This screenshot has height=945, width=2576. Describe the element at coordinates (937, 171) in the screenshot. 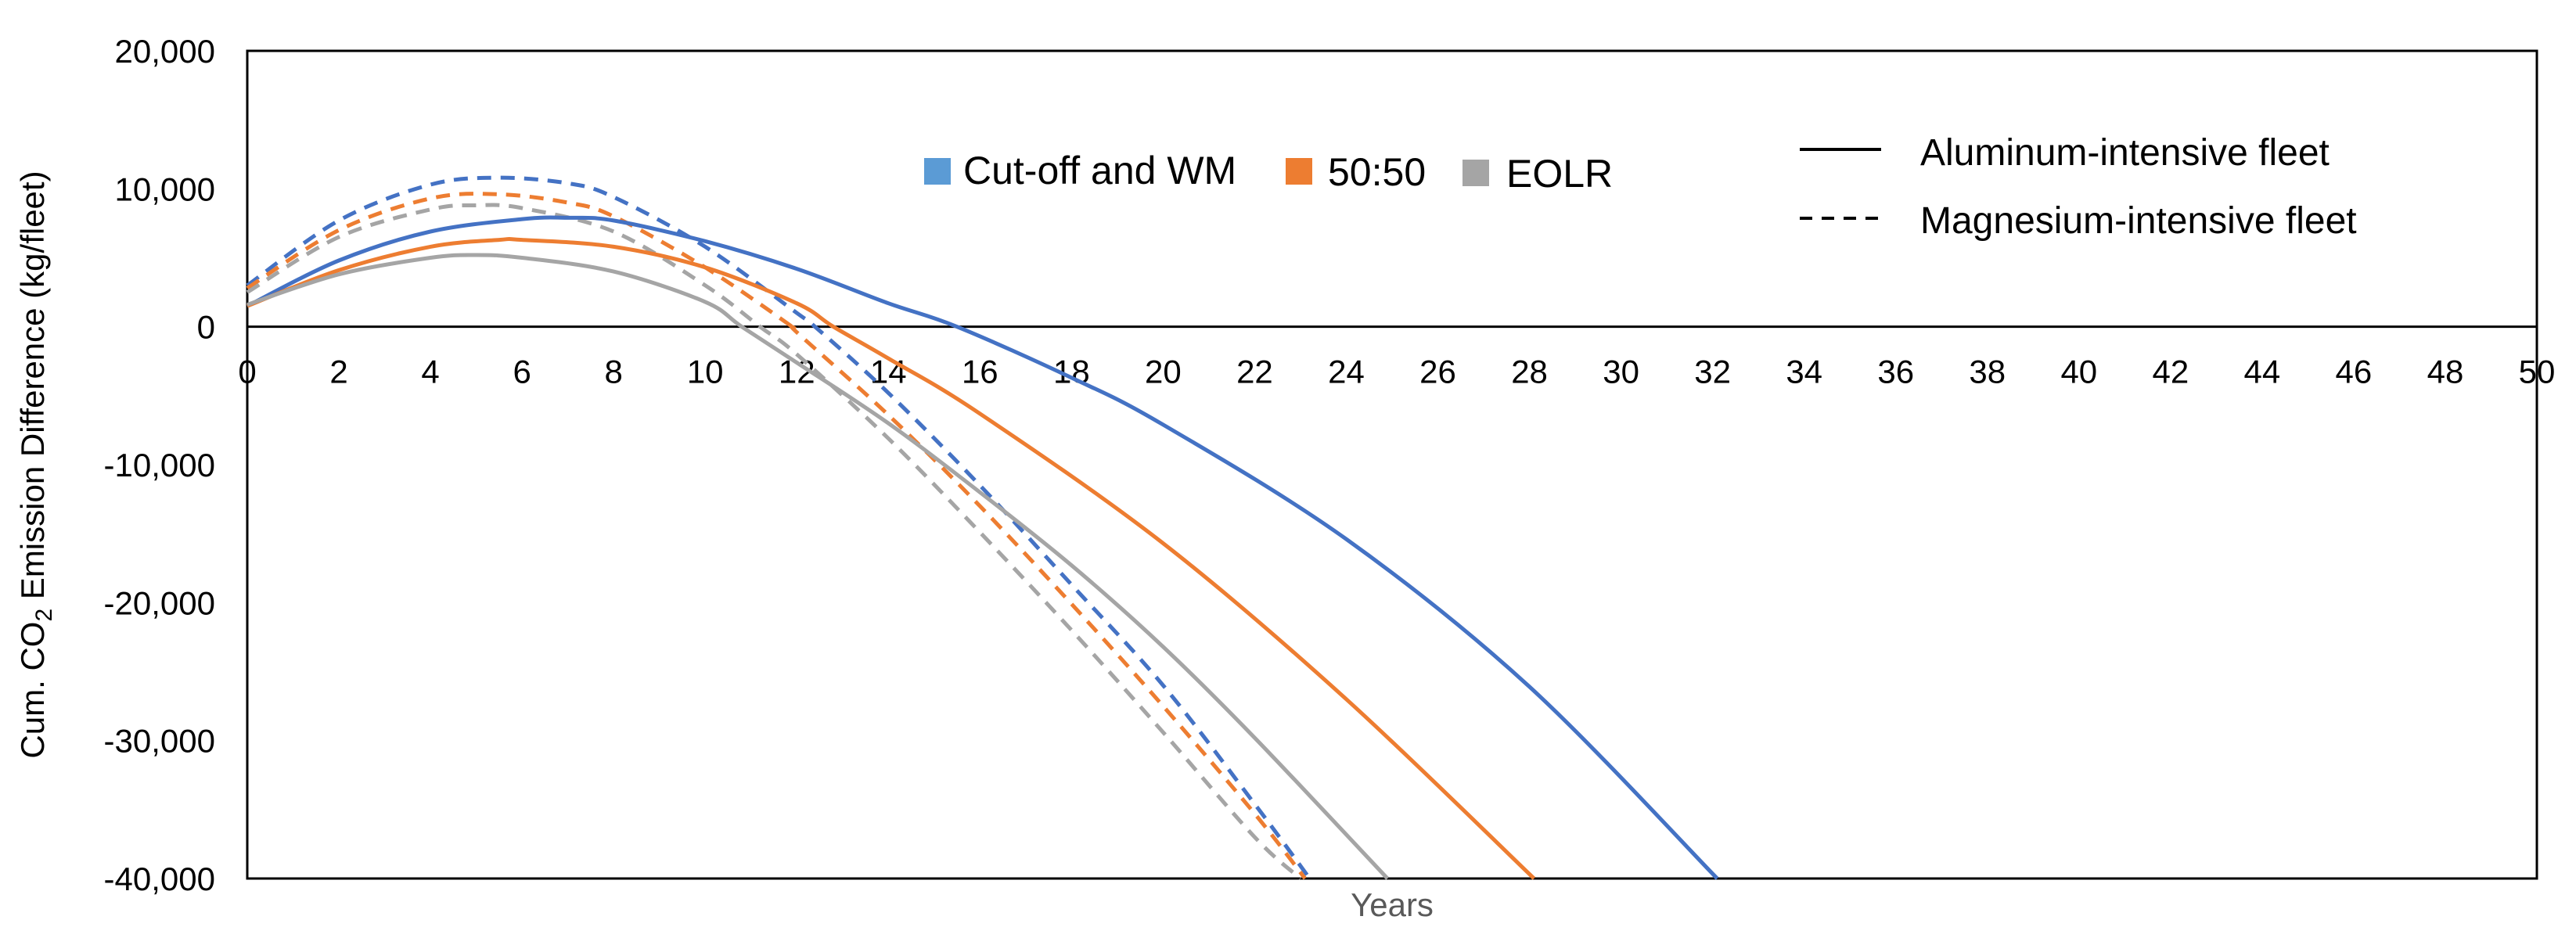

I see `legend-swatch-cutoff-wm` at that location.